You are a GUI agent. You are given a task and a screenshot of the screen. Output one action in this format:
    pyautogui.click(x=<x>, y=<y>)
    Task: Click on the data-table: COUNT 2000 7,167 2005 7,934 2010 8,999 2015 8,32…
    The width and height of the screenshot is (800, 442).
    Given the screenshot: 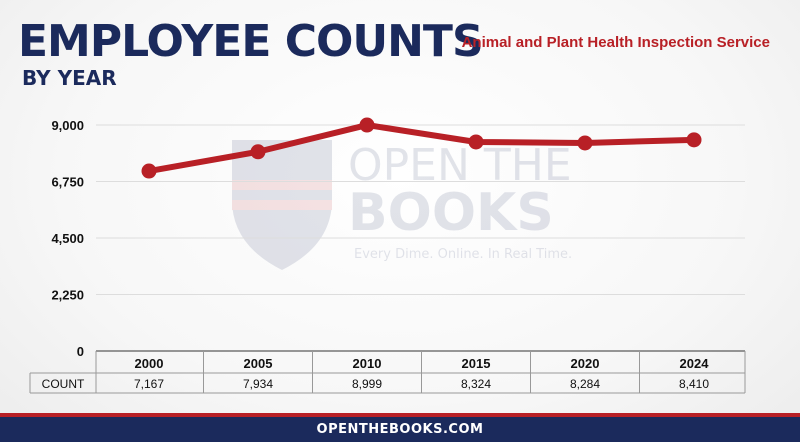 What is the action you would take?
    pyautogui.click(x=387, y=372)
    